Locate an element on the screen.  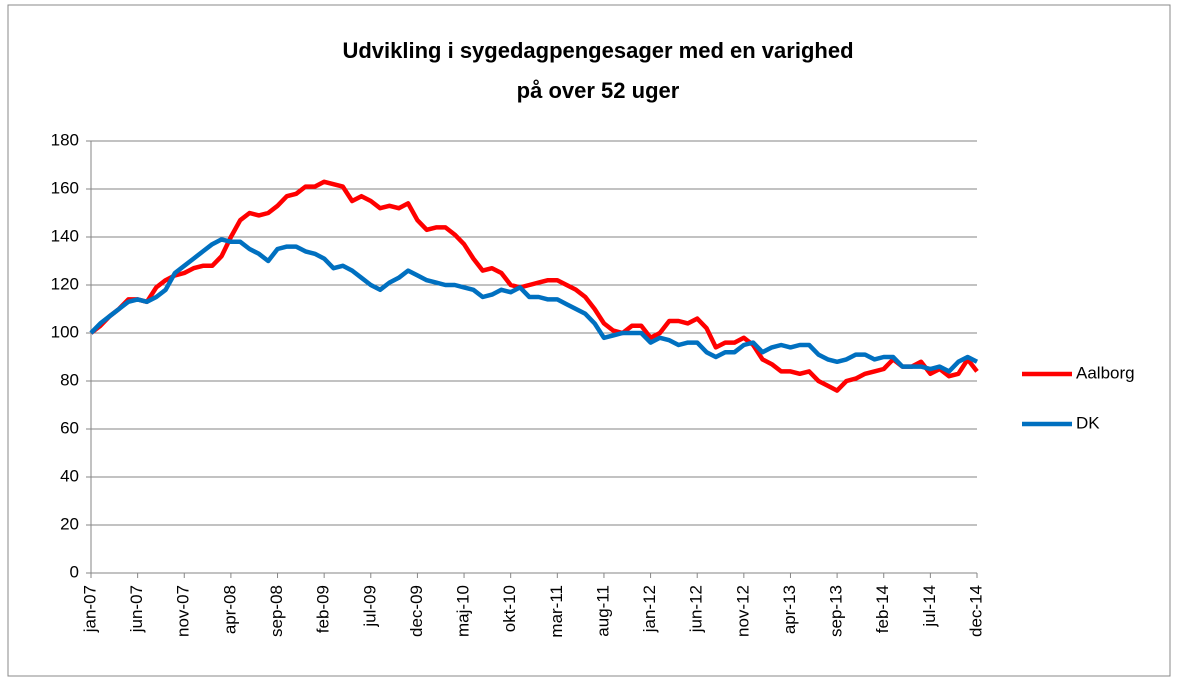
y-tick-label: 80 is located at coordinates (69, 379).